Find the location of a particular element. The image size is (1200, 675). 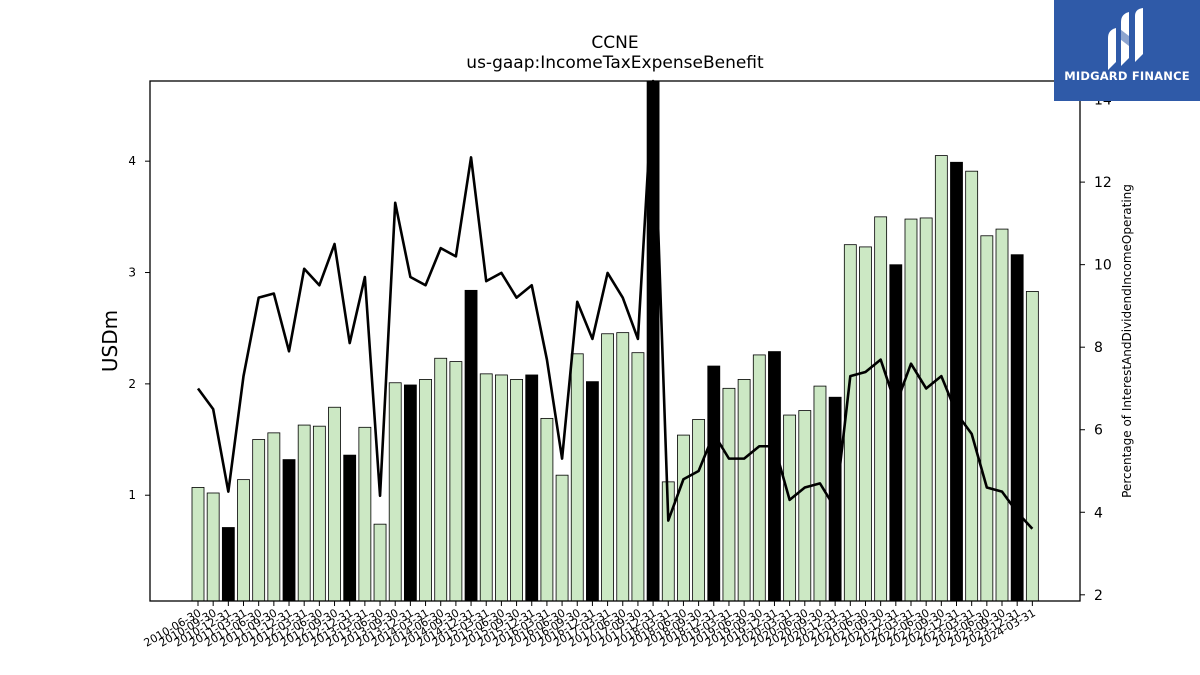

y2-tick-label: 8 is located at coordinates (1098, 348).